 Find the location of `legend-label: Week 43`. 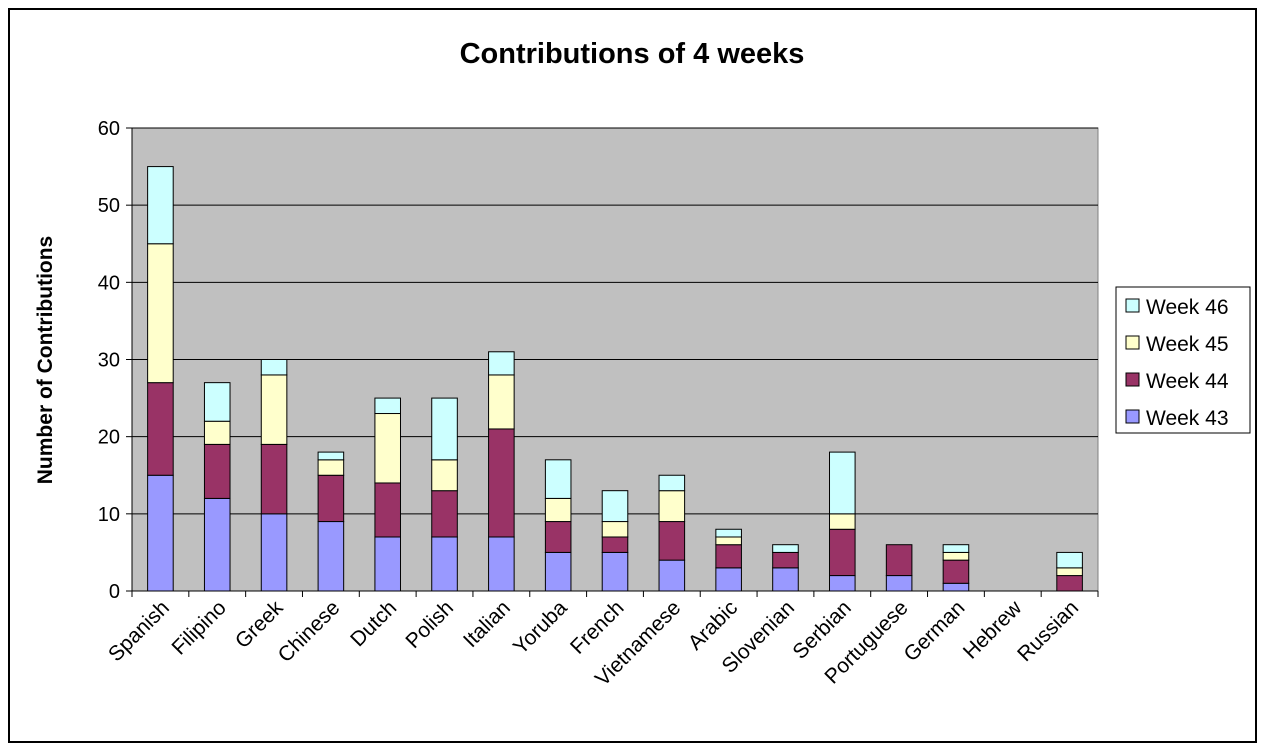

legend-label: Week 43 is located at coordinates (1187, 418).